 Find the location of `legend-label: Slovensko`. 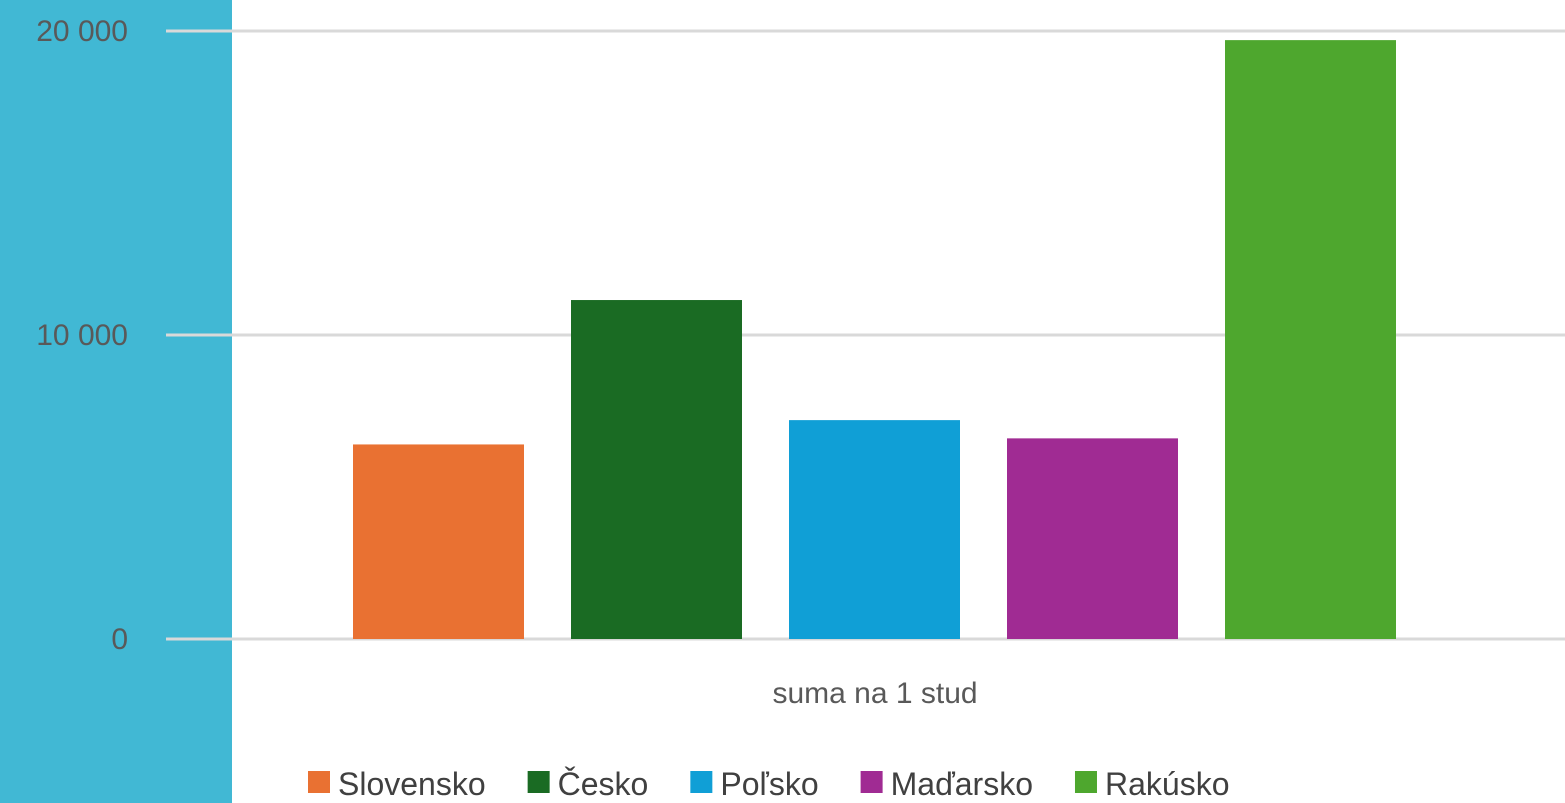

legend-label: Slovensko is located at coordinates (412, 784).